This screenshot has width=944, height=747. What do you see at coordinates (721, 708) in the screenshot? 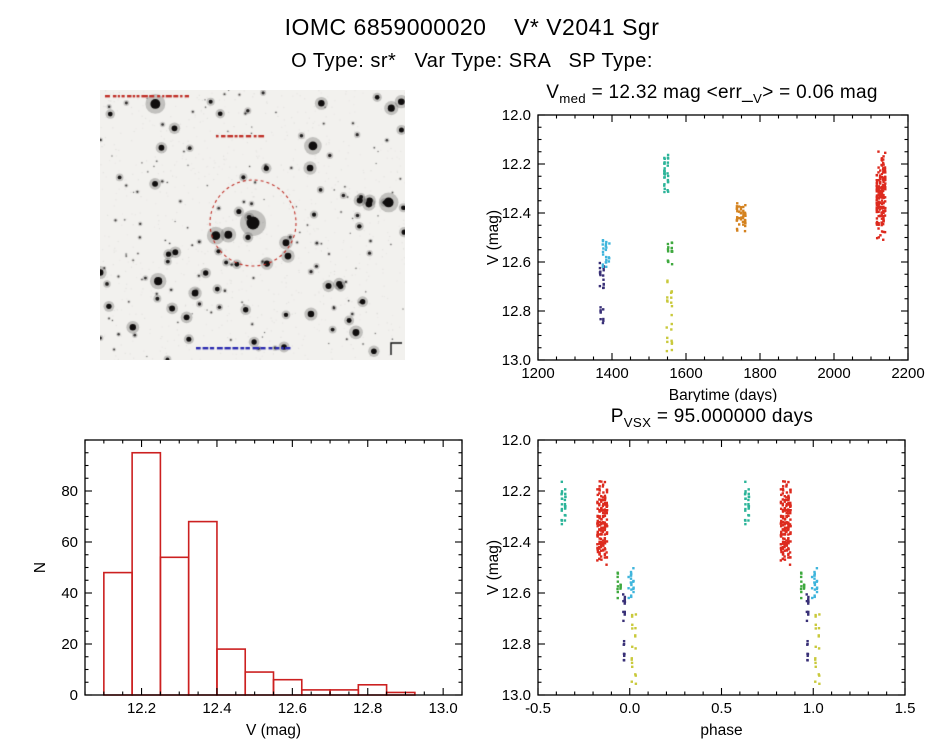
I see `svg-text: 0.5` at bounding box center [721, 708].